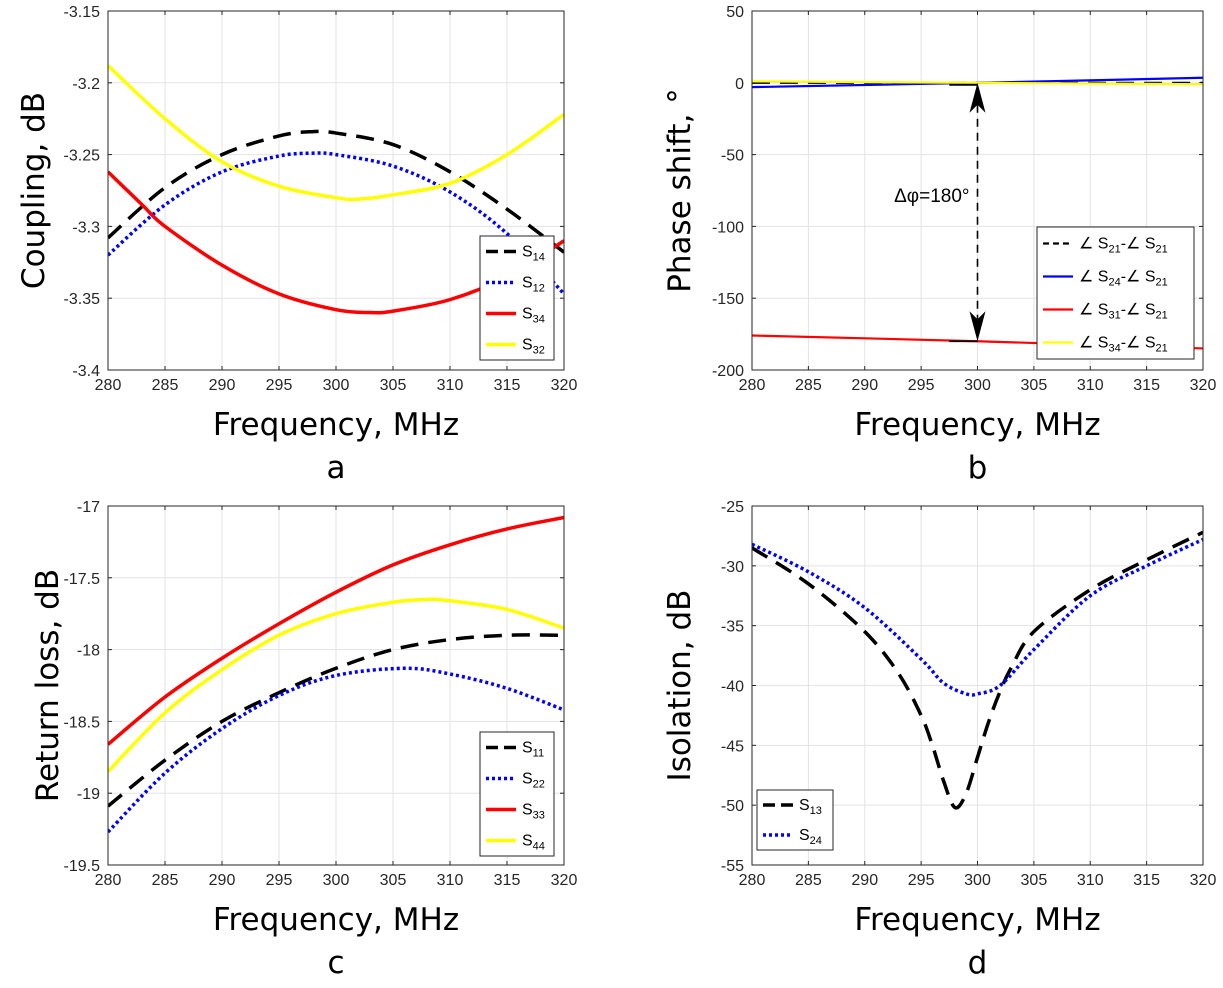 The height and width of the screenshot is (988, 1223). Describe the element at coordinates (795, 820) in the screenshot. I see `legend: S13 S24` at that location.